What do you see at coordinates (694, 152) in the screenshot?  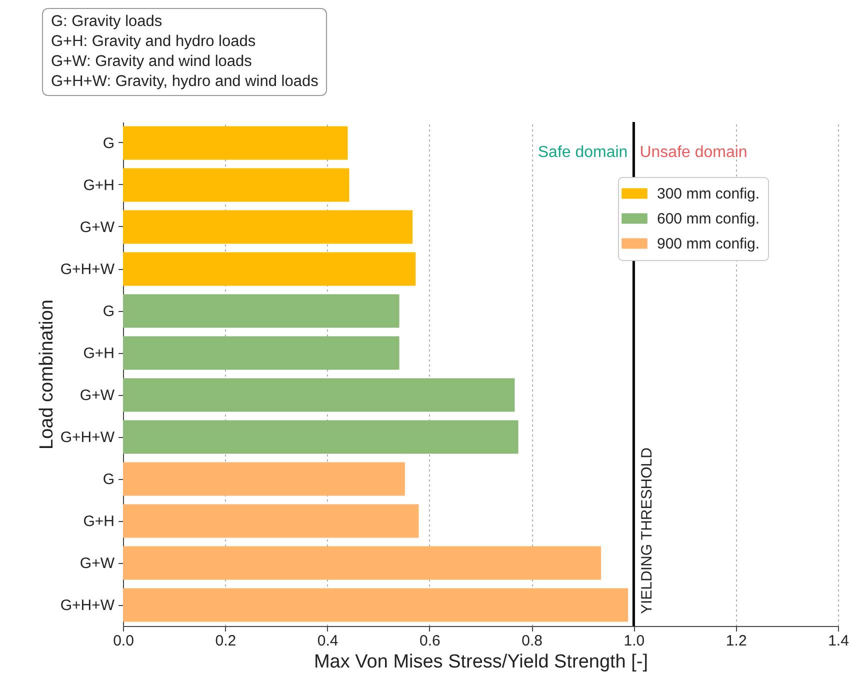 I see `annotation: Unsafe domain` at bounding box center [694, 152].